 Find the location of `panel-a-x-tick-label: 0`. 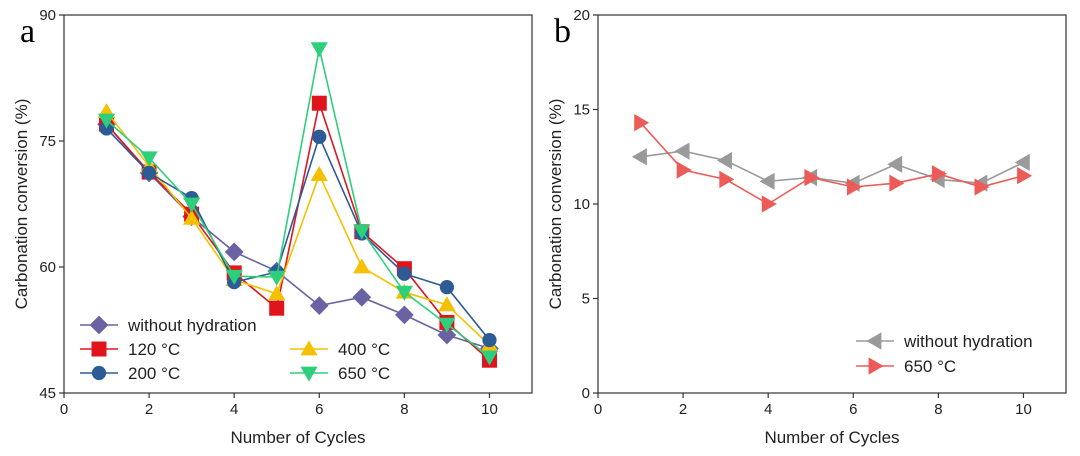

panel-a-x-tick-label: 0 is located at coordinates (64, 409).